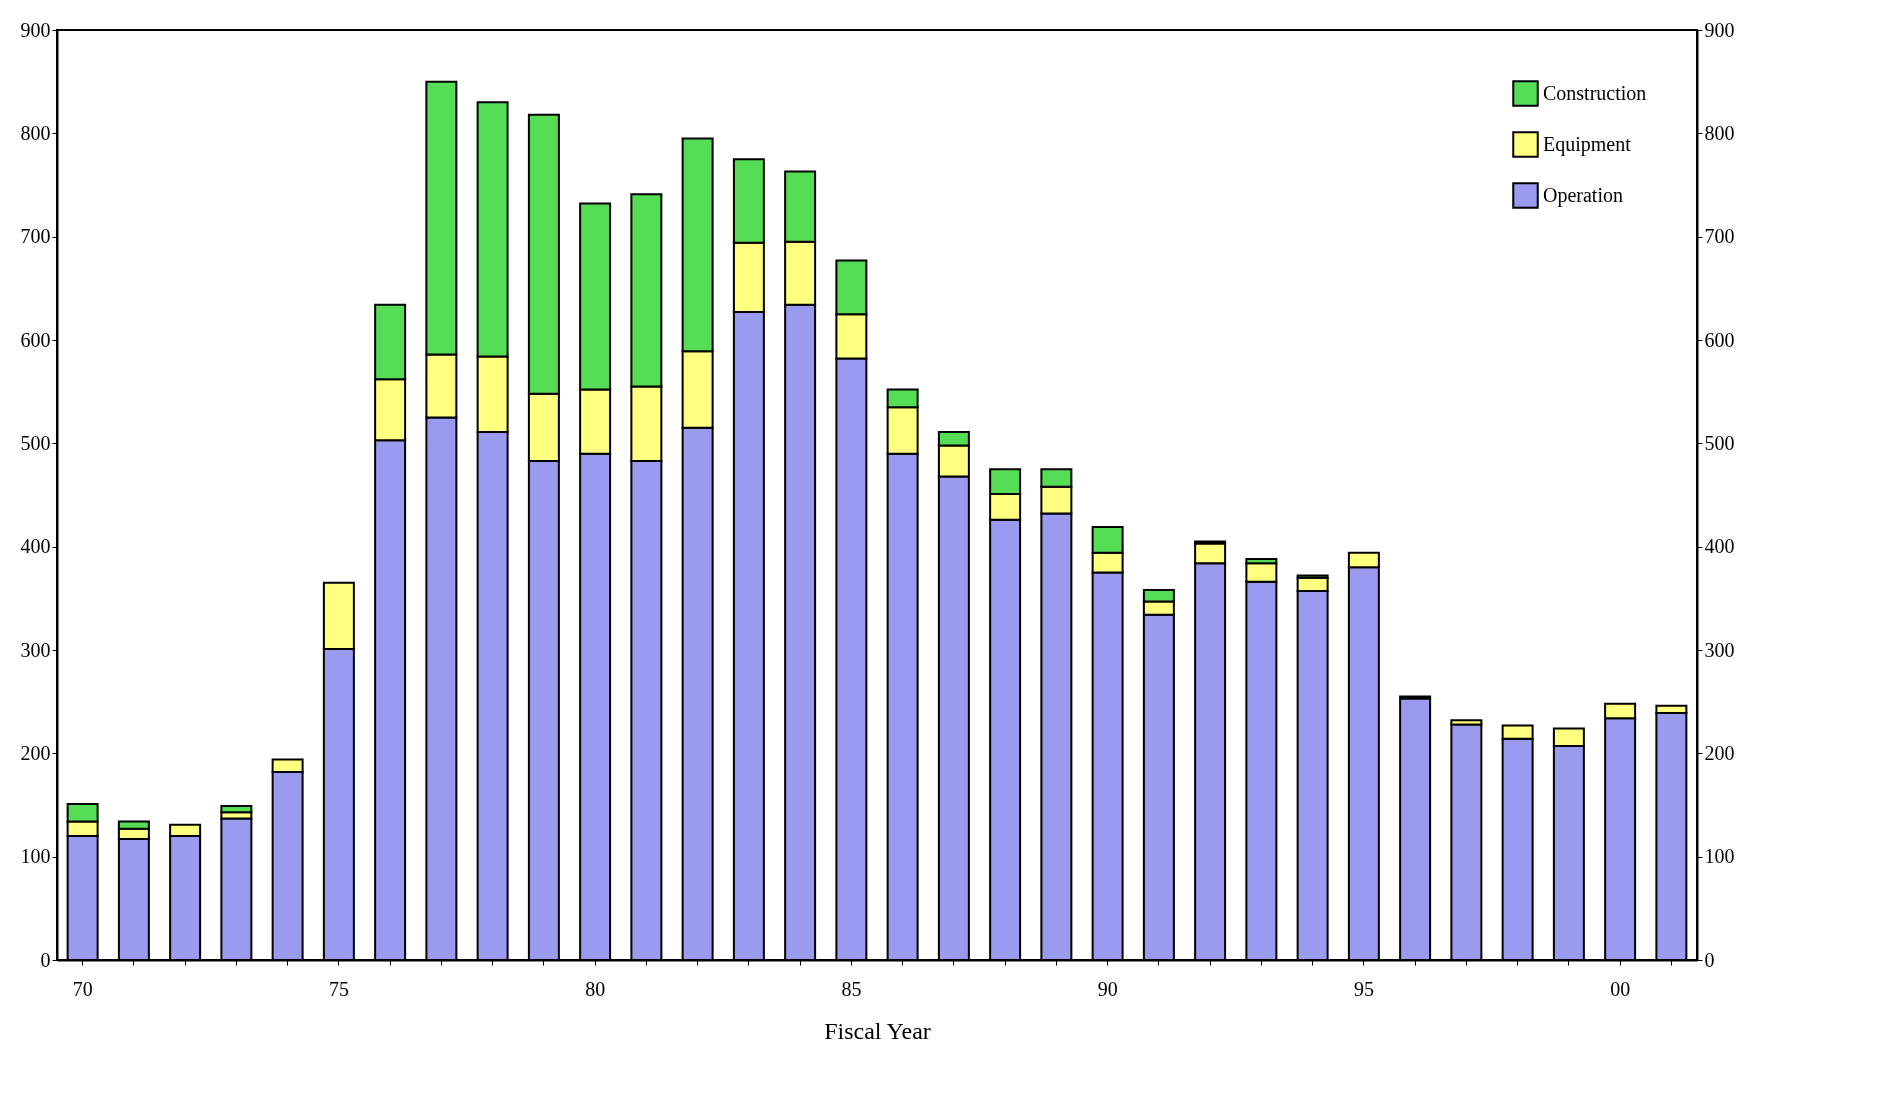 This screenshot has height=1097, width=1879. Describe the element at coordinates (35, 339) in the screenshot. I see `y-tick-label: 600` at that location.